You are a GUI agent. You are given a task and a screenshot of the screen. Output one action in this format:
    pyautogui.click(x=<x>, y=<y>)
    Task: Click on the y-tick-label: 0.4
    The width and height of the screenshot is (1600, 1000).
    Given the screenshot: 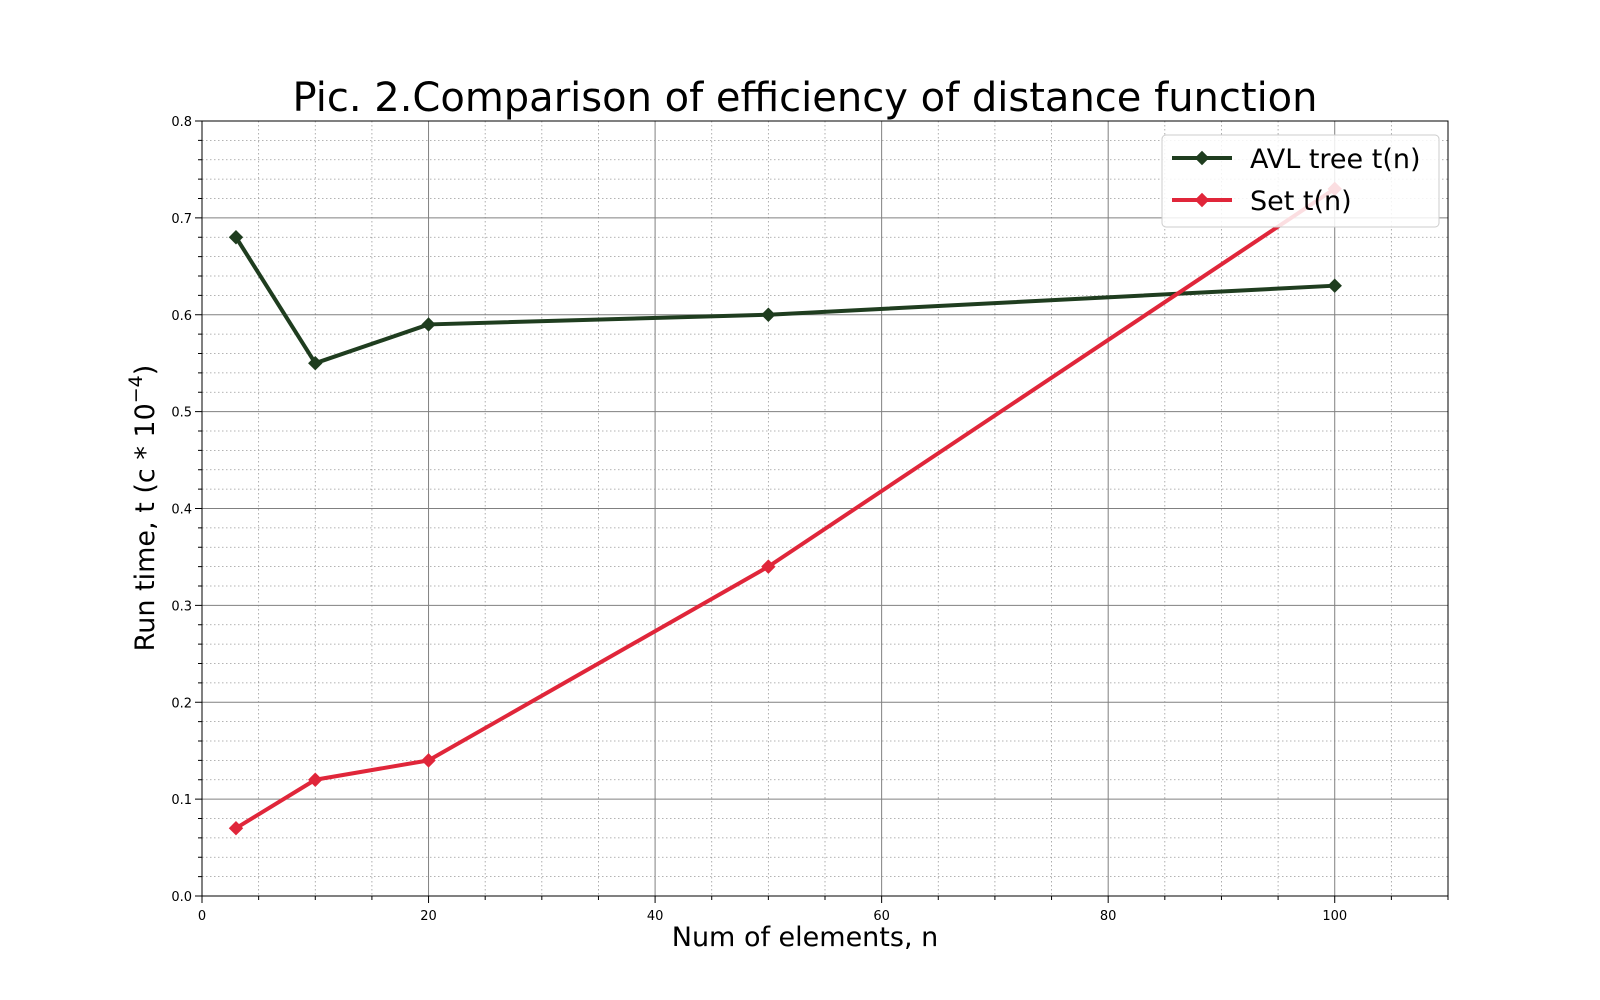 What is the action you would take?
    pyautogui.click(x=181, y=510)
    